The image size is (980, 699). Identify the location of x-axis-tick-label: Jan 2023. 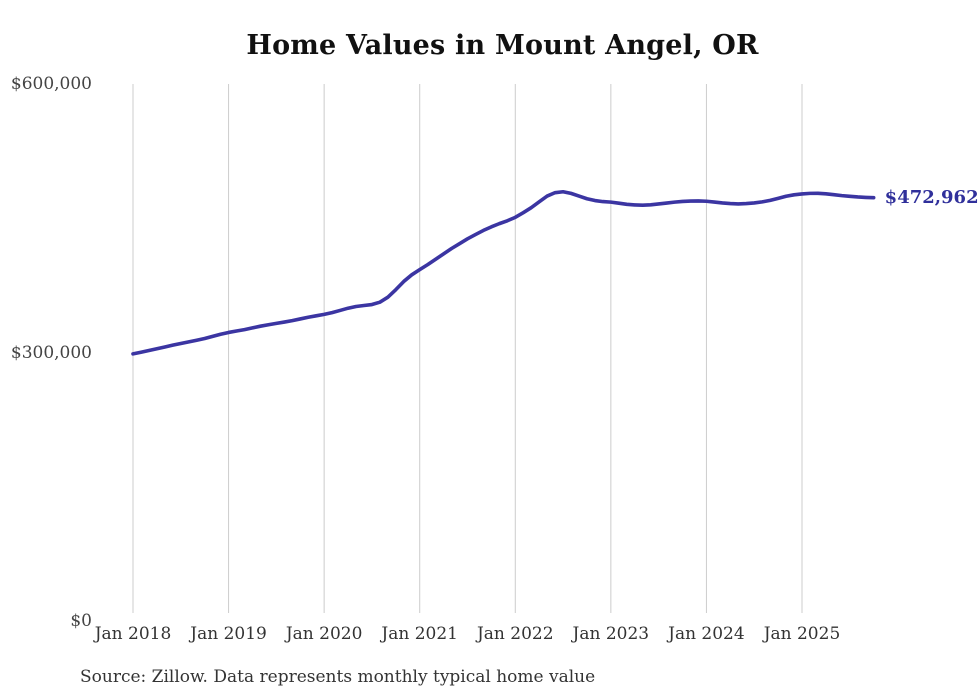
(611, 634).